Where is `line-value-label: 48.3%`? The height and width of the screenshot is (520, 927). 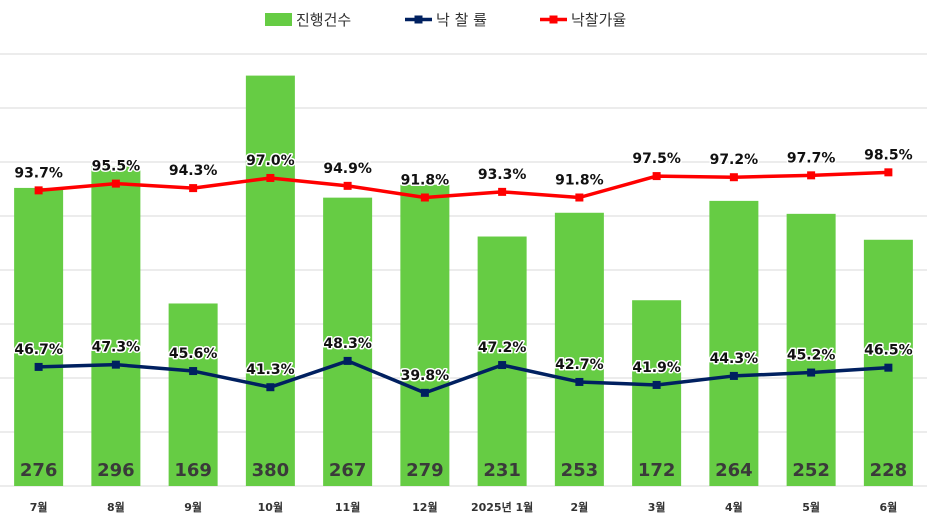
line-value-label: 48.3% is located at coordinates (347, 344).